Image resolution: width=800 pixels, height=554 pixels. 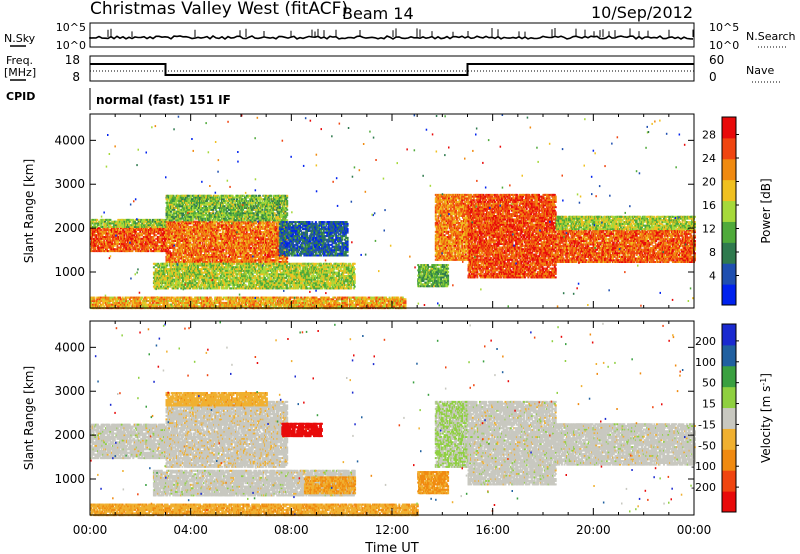 I want to click on freq-strip: Freq. [MHz] 18 8 60 0 Nave, so click(x=393, y=68).